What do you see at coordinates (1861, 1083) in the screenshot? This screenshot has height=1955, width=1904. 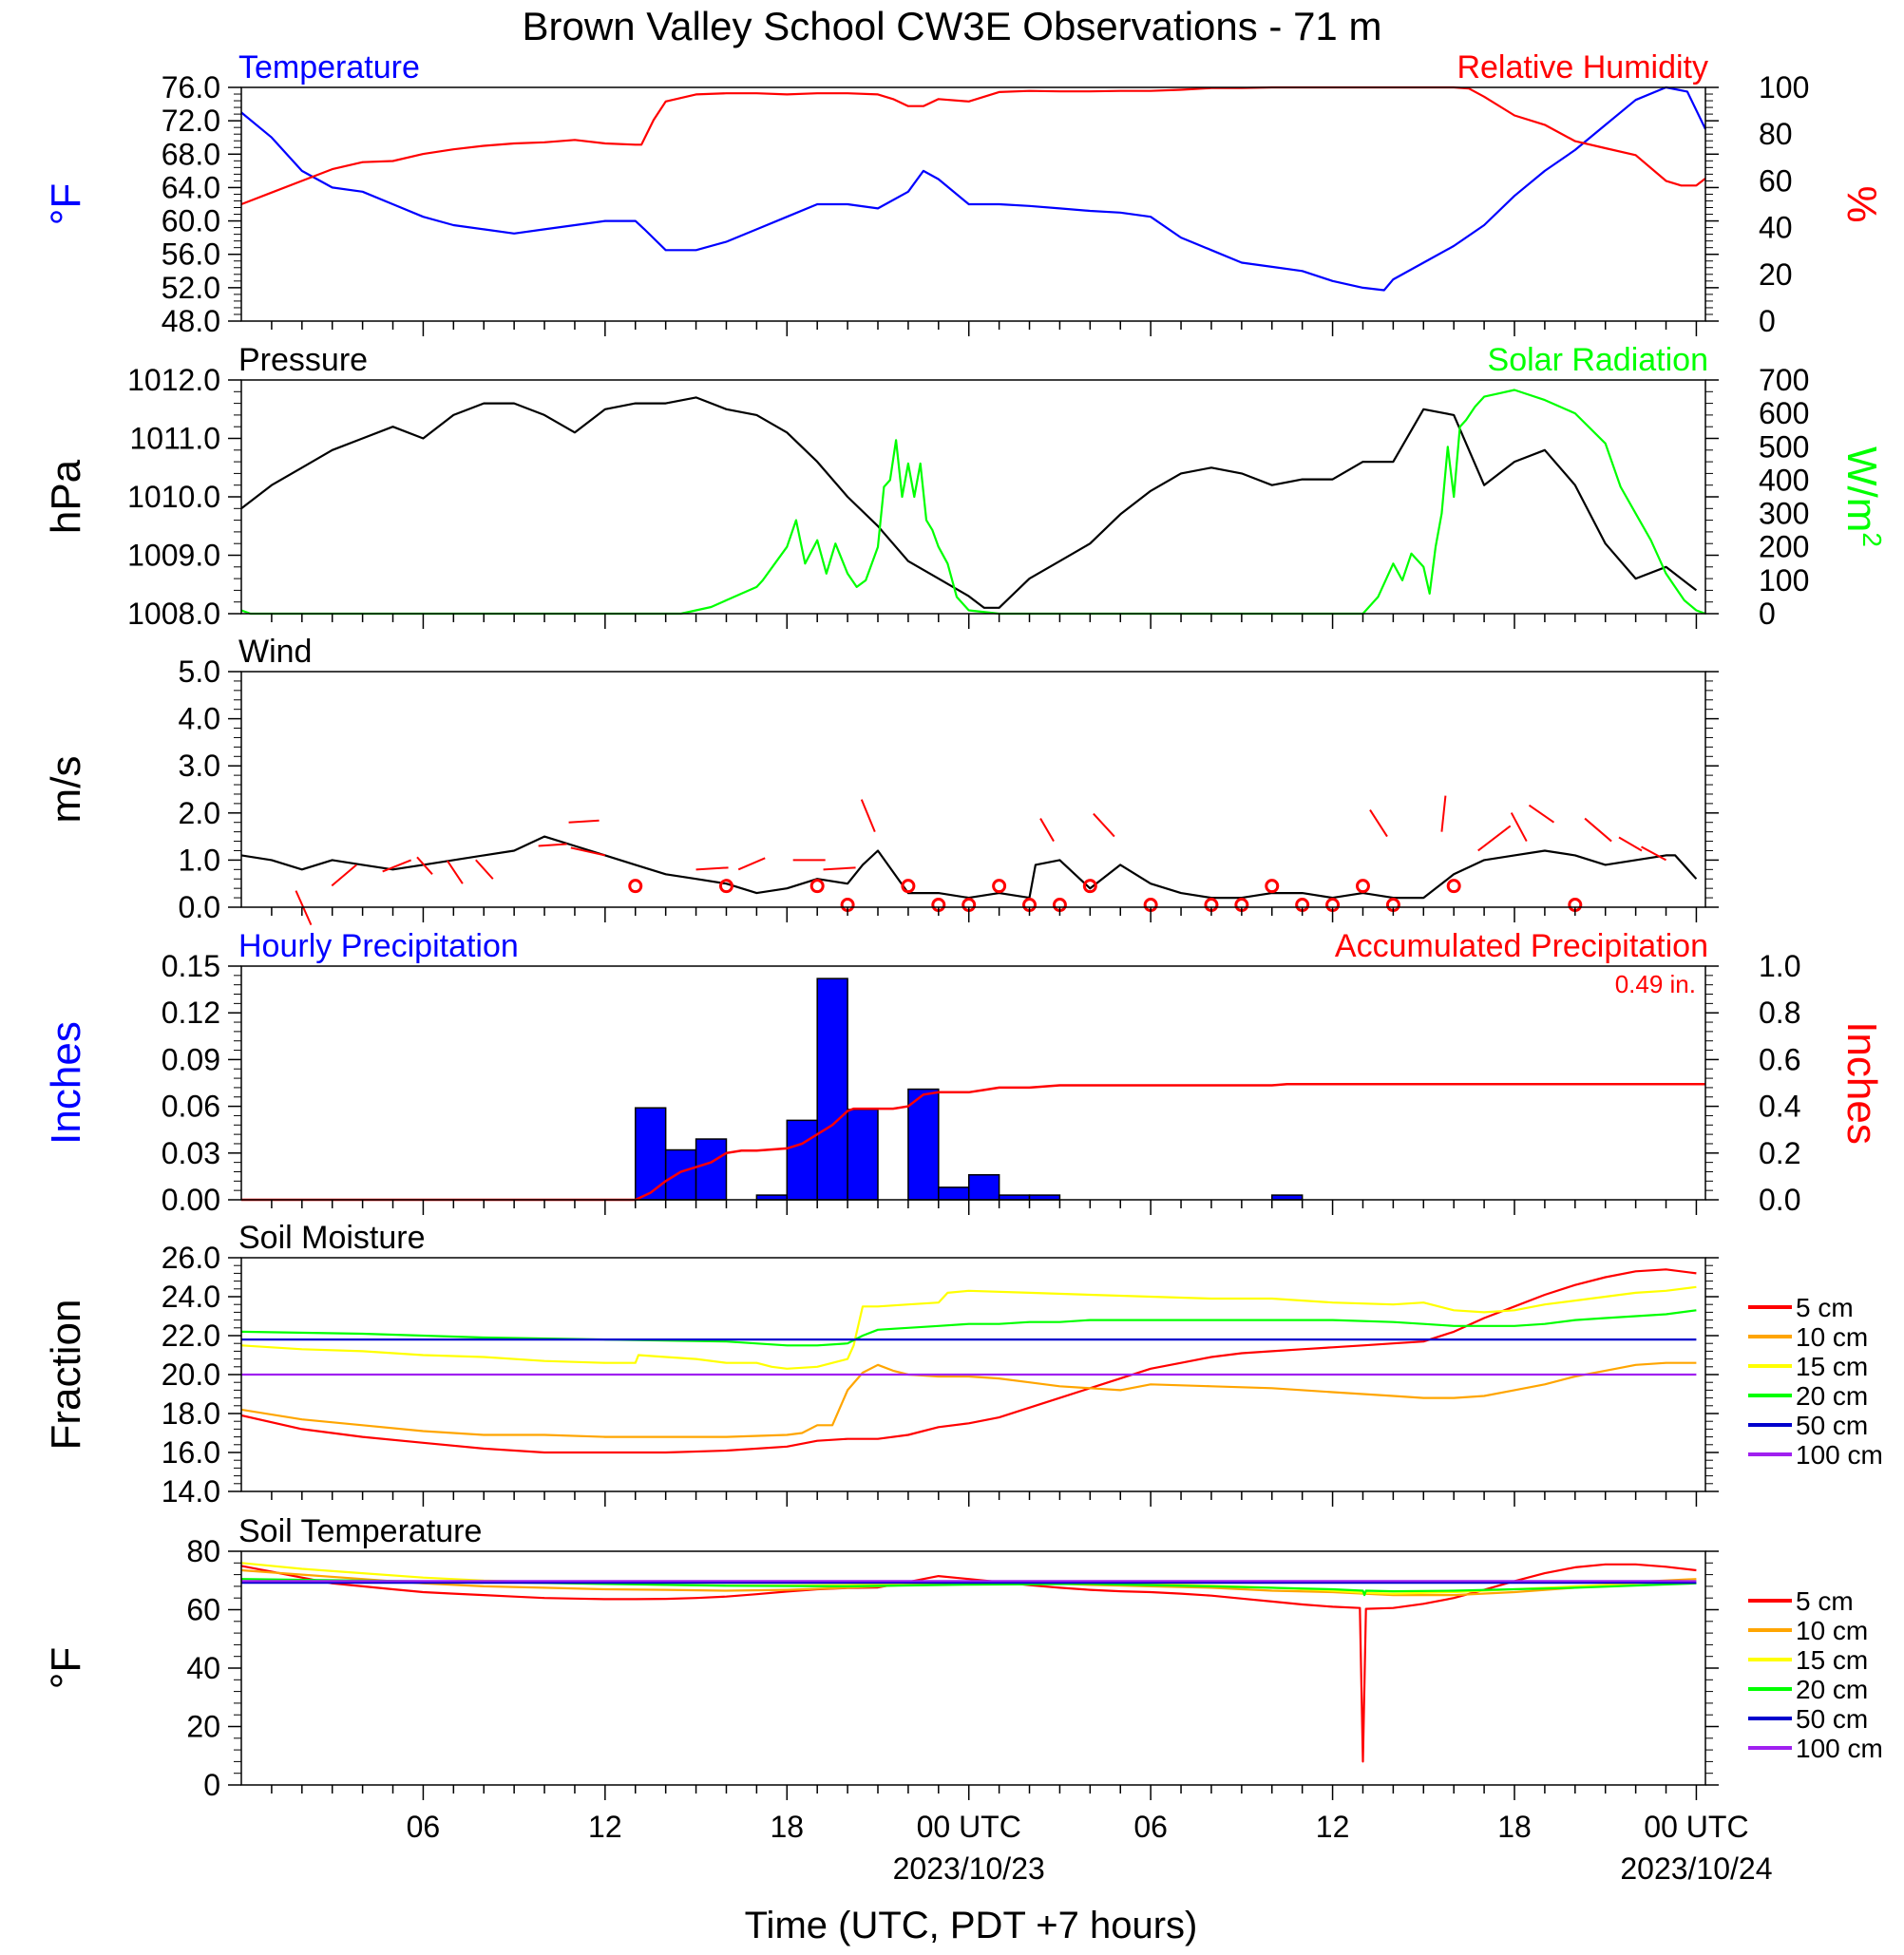 I see `y2-axis-label: Inches` at bounding box center [1861, 1083].